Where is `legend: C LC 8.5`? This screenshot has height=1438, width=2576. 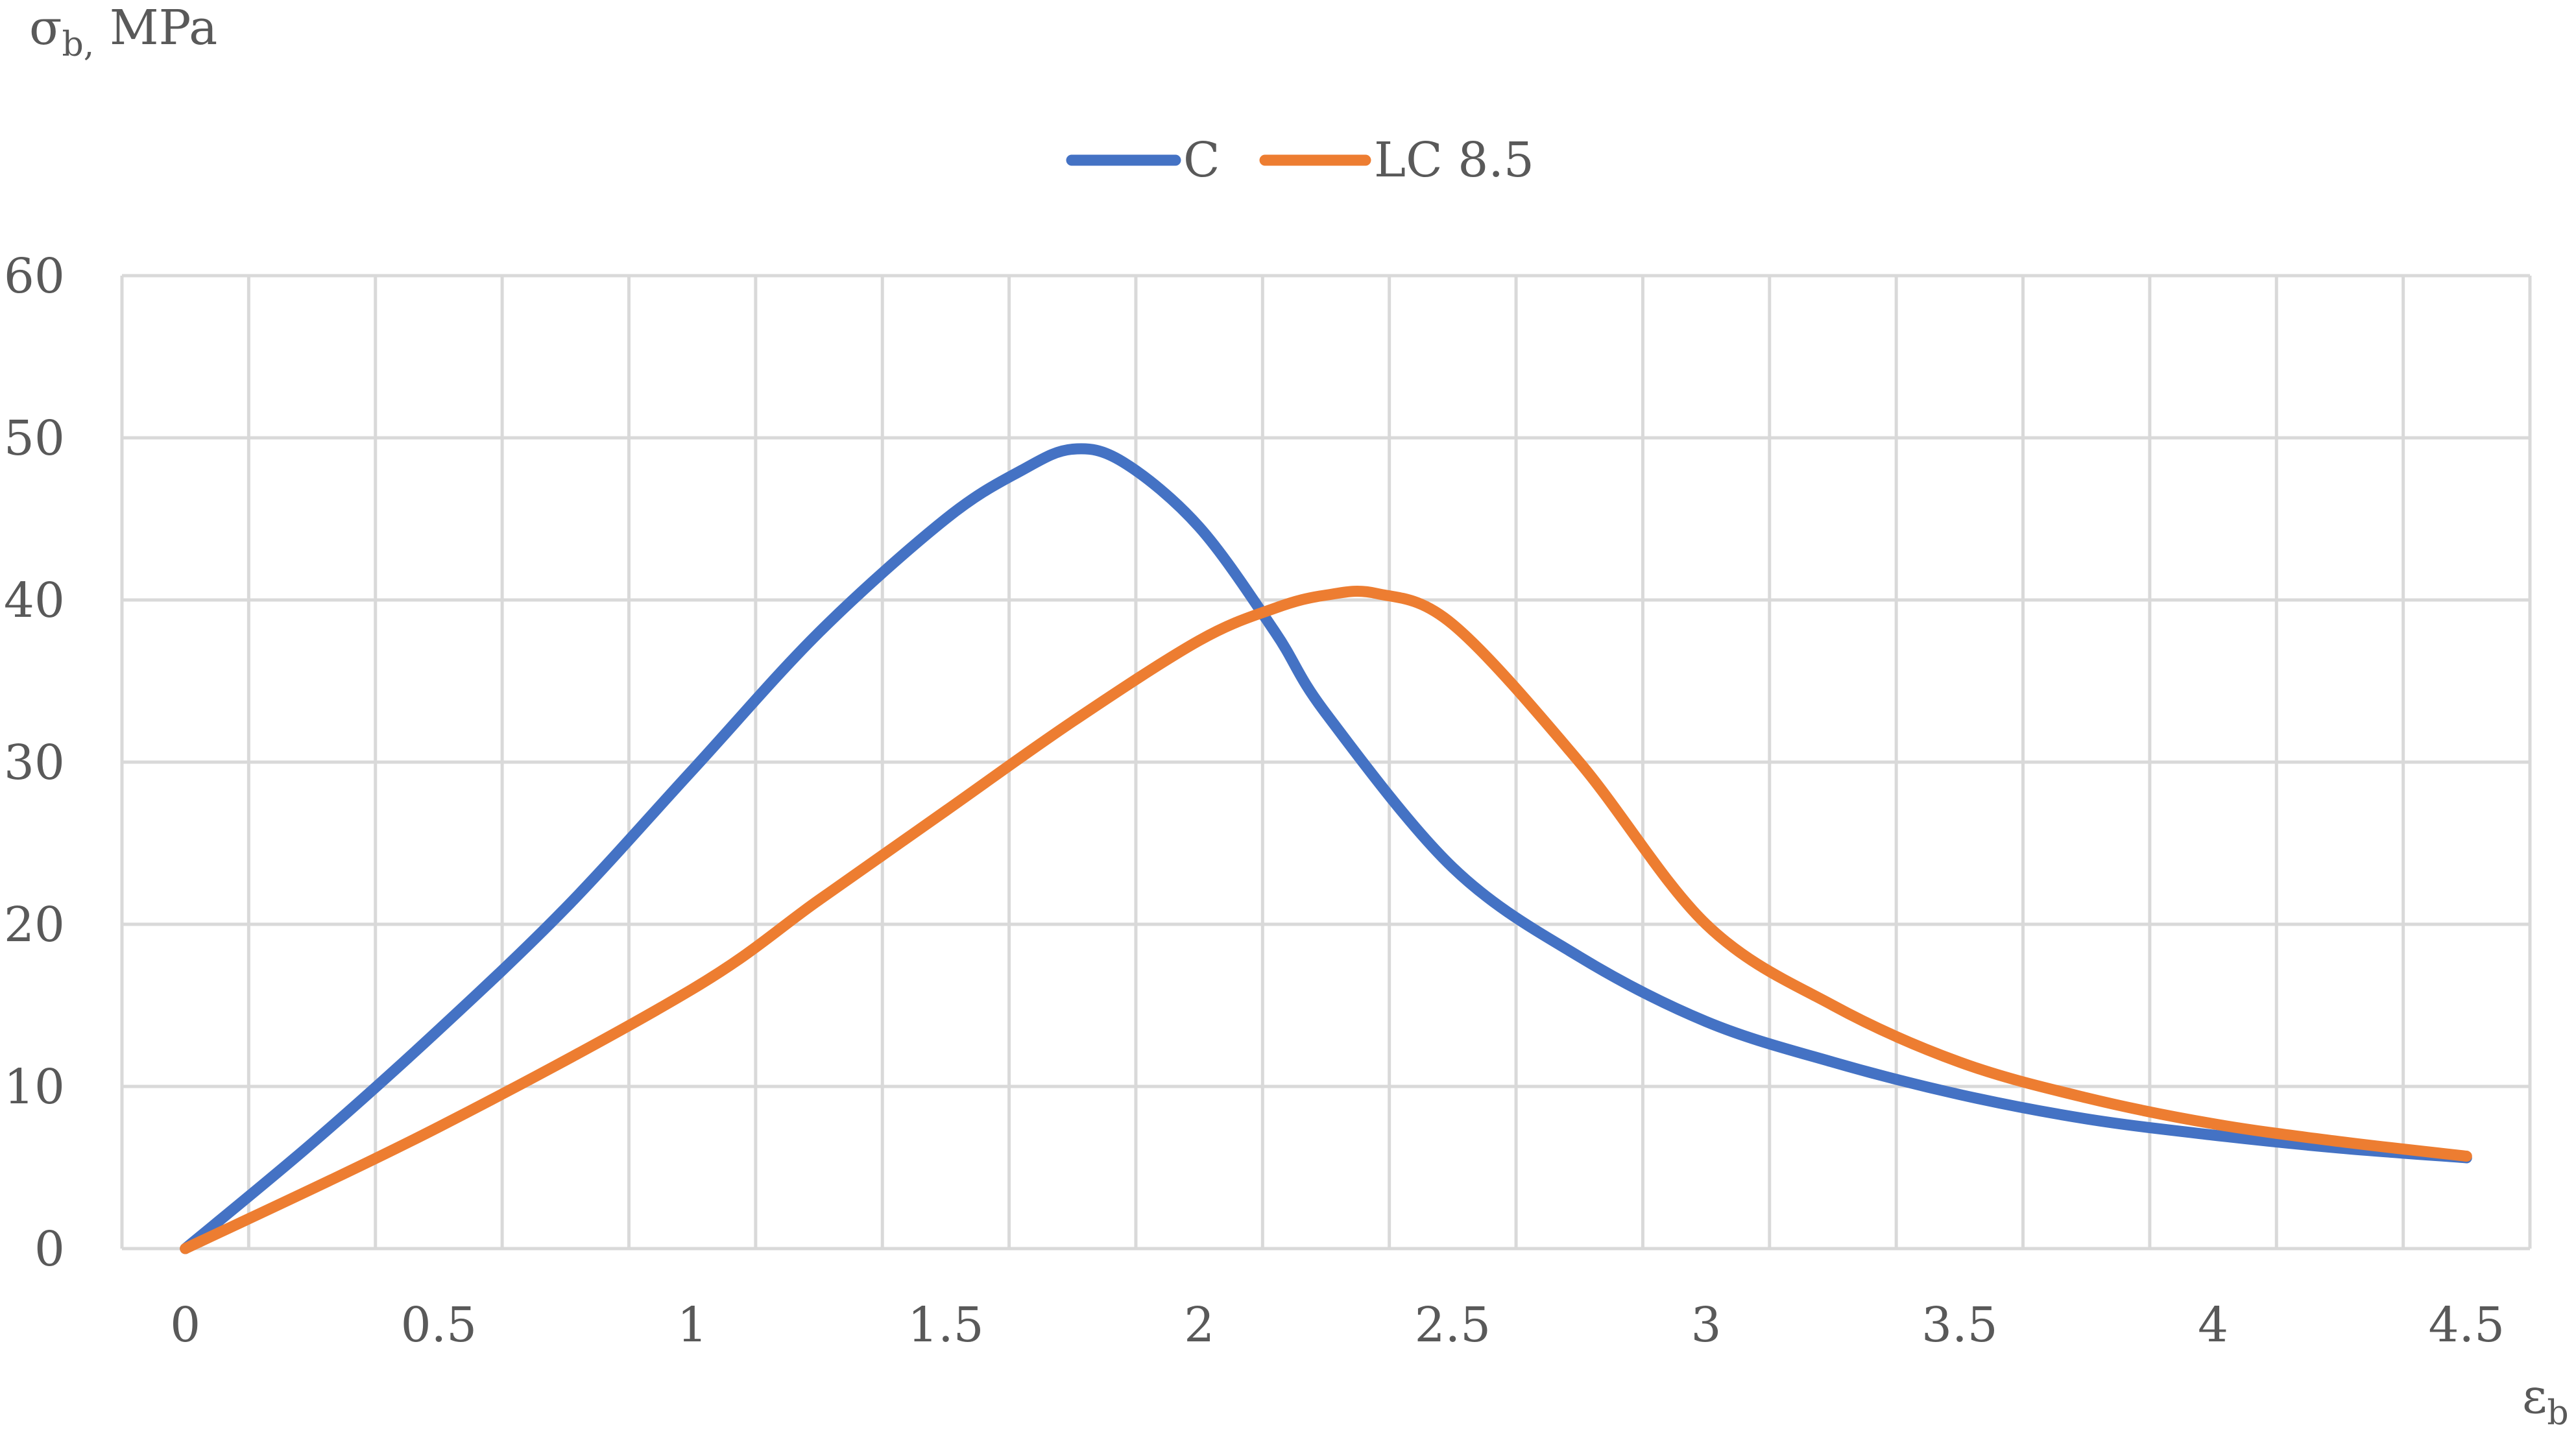 legend: C LC 8.5 is located at coordinates (1300, 160).